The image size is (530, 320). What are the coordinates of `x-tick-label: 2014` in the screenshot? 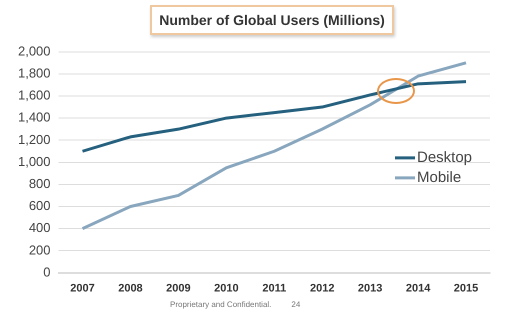 It's located at (419, 288).